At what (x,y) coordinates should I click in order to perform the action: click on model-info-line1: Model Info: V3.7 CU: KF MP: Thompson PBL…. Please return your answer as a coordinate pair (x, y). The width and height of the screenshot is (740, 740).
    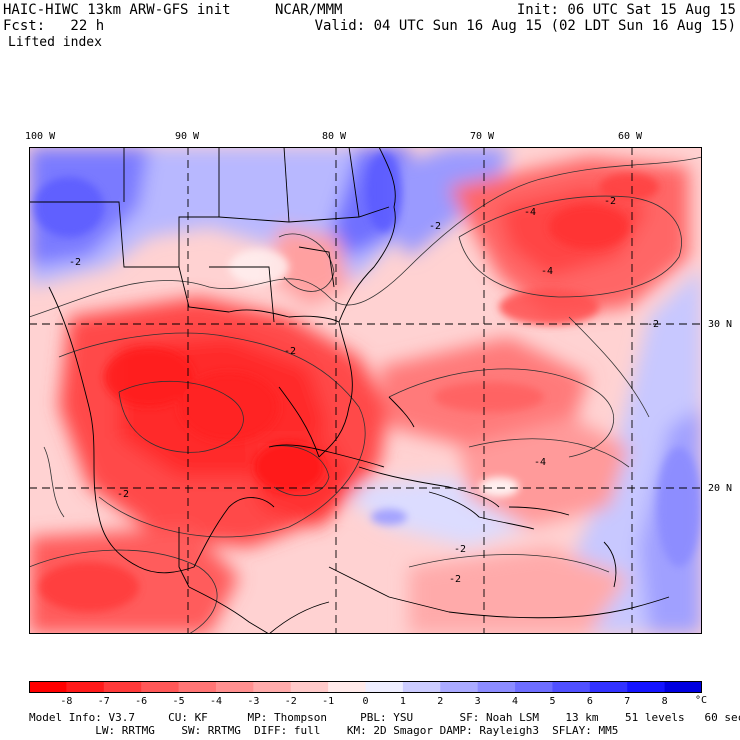
    Looking at the image, I should click on (384, 717).